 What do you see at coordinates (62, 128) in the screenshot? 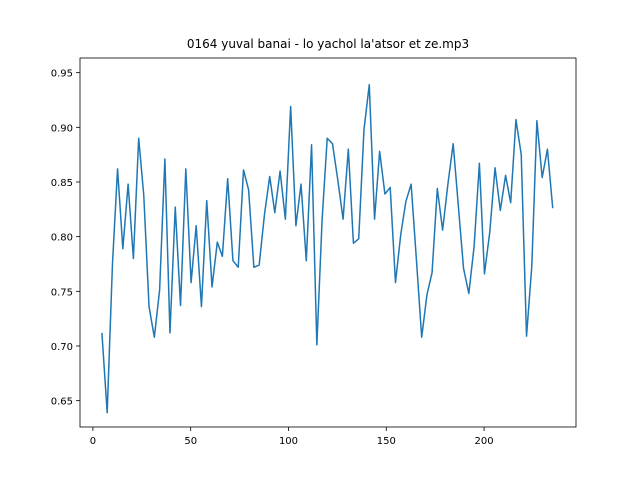
I see `y-tick-label: 0.90` at bounding box center [62, 128].